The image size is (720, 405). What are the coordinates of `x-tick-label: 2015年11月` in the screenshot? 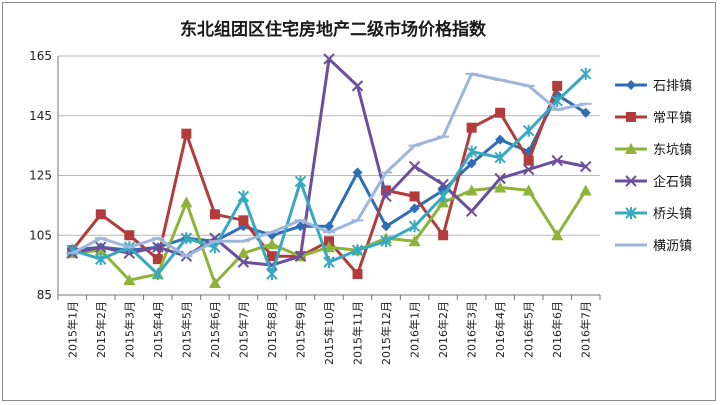 It's located at (358, 333).